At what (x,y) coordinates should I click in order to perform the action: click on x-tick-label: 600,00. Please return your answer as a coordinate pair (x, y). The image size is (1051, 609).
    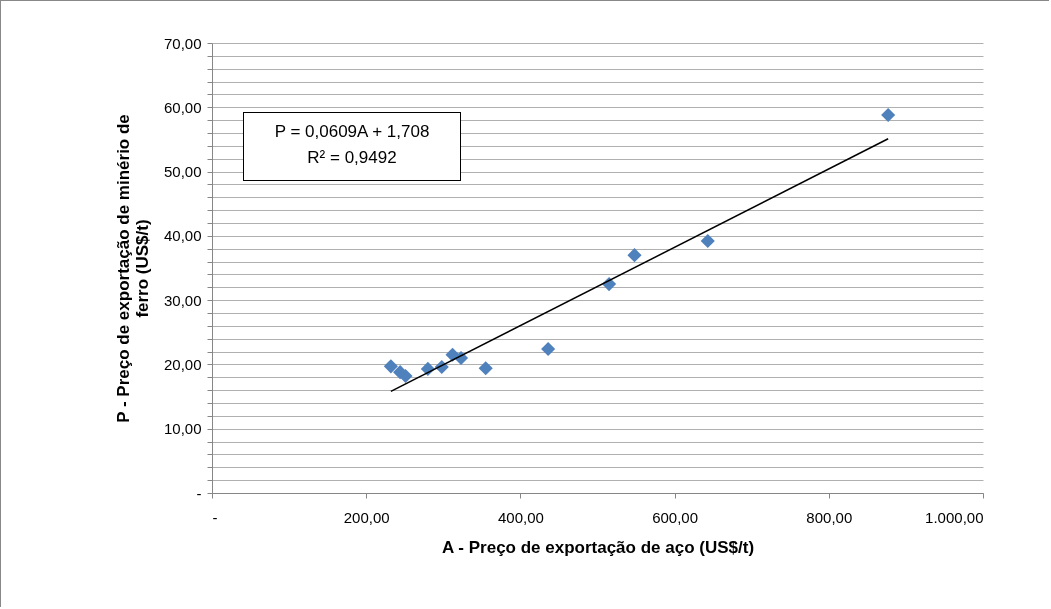
    Looking at the image, I should click on (675, 517).